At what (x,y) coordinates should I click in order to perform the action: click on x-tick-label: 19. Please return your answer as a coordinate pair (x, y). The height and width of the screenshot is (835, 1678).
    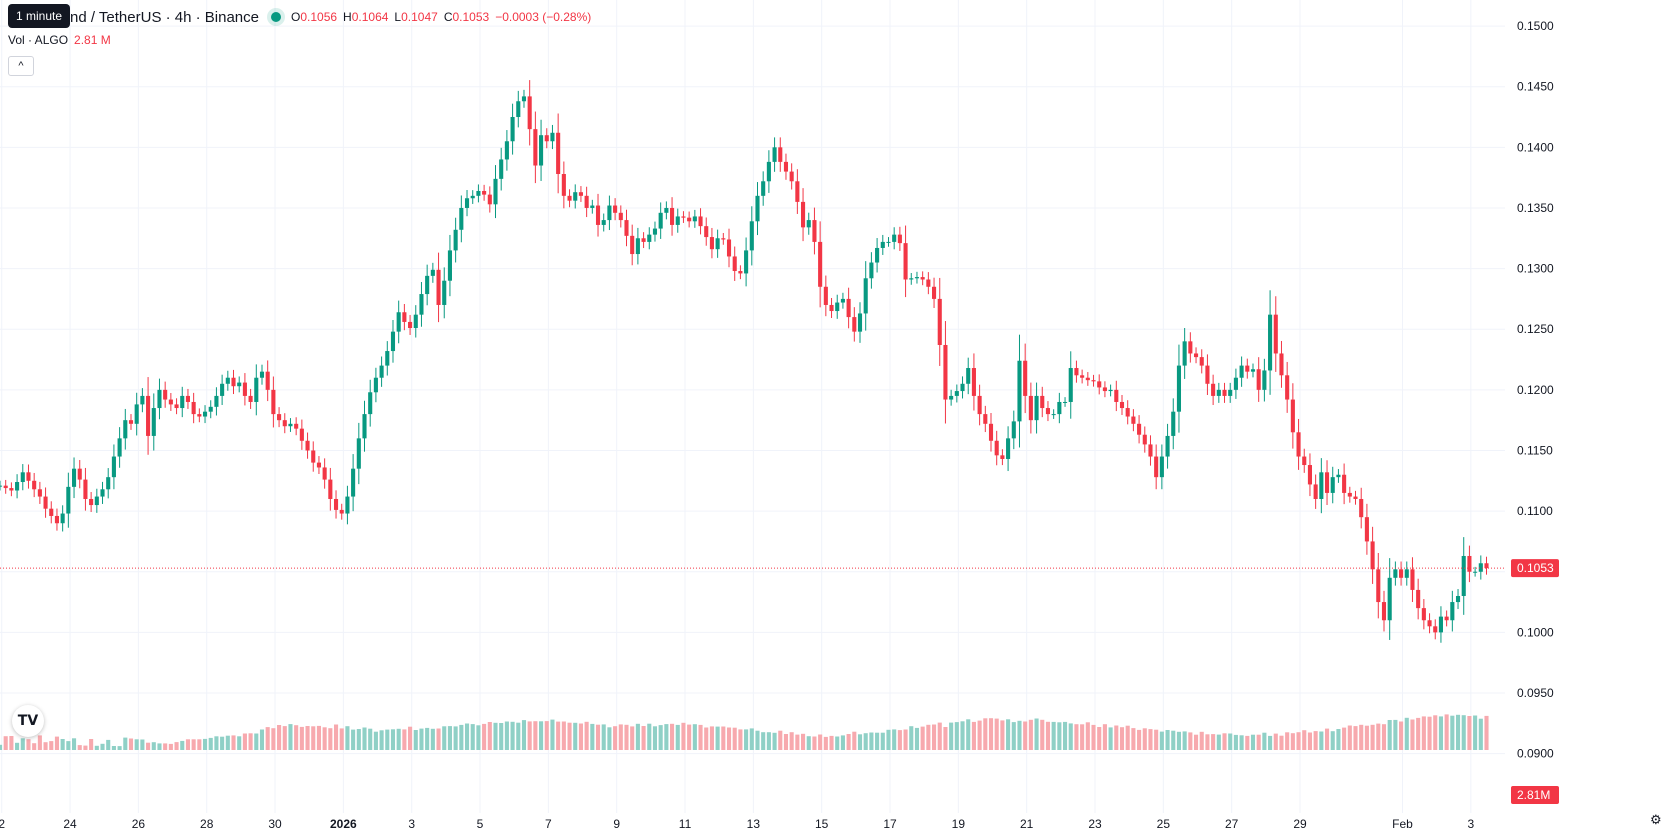
    Looking at the image, I should click on (959, 824).